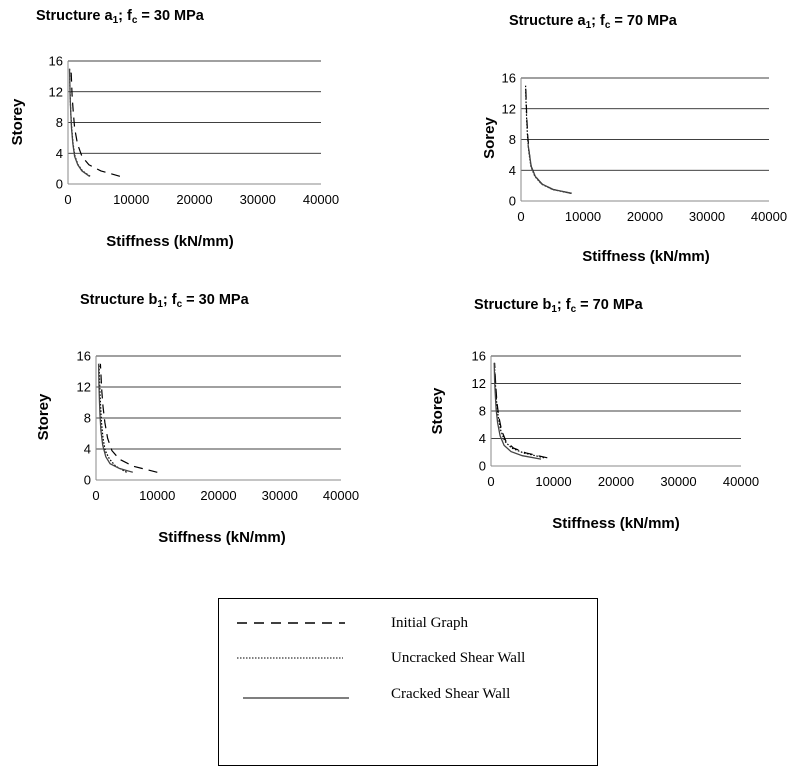 The height and width of the screenshot is (775, 793). Describe the element at coordinates (458, 658) in the screenshot. I see `legend-label: Uncracked Shear Wall` at that location.